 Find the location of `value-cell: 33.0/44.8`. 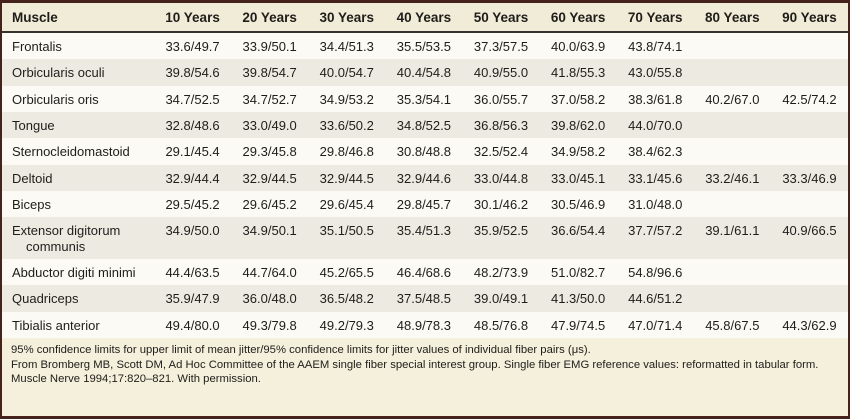

value-cell: 33.0/44.8 is located at coordinates (501, 178).